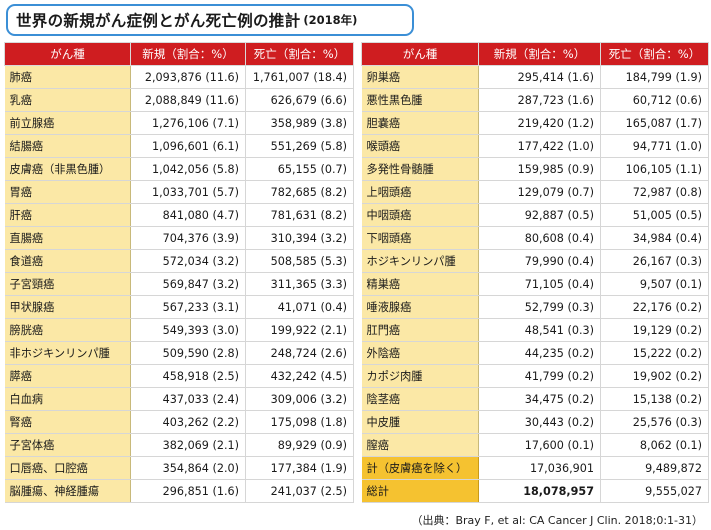 The height and width of the screenshot is (530, 711). What do you see at coordinates (420, 215) in the screenshot?
I see `cancer-type-cell: 中咽頭癌` at bounding box center [420, 215].